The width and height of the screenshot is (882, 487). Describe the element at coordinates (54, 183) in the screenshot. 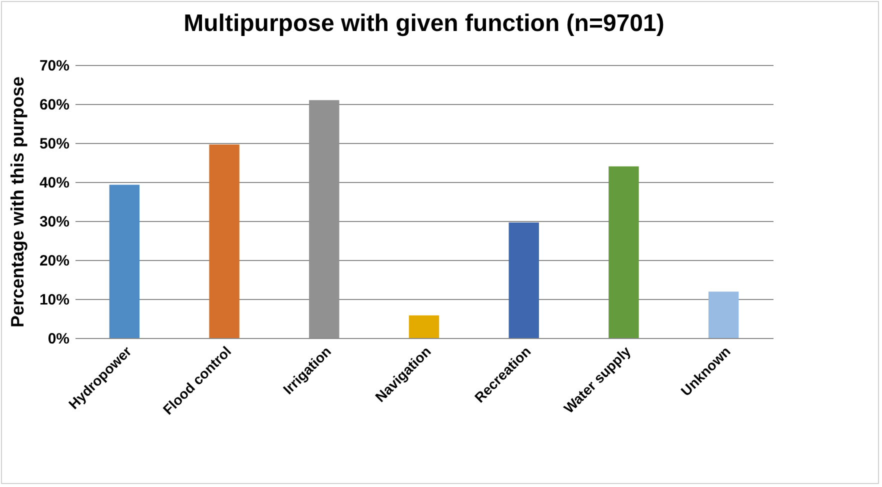

I see `y-tick-label: 40%` at that location.